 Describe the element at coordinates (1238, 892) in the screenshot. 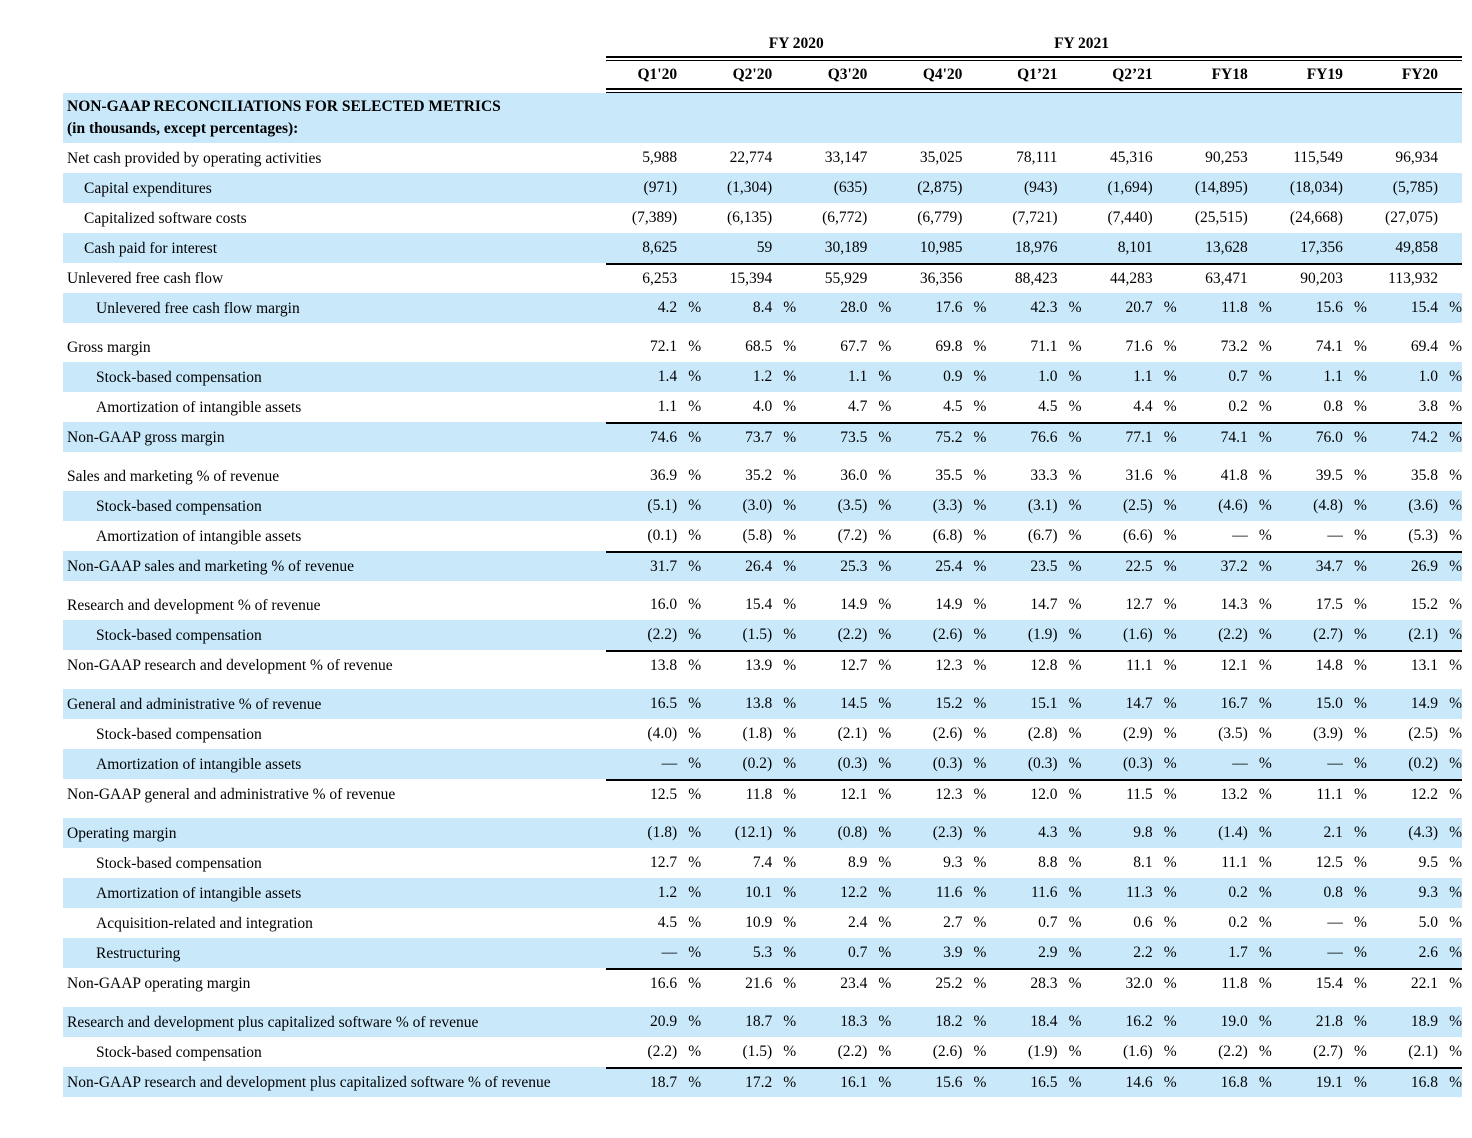

I see `cell-value: 0.2` at that location.